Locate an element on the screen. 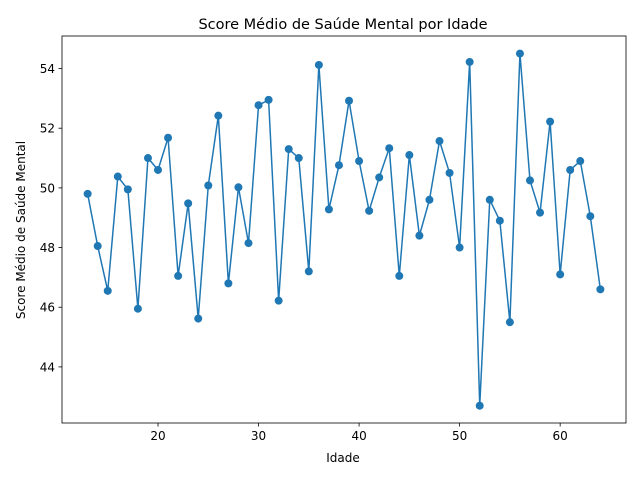 The width and height of the screenshot is (640, 480). x-tick-label: 60 is located at coordinates (560, 436).